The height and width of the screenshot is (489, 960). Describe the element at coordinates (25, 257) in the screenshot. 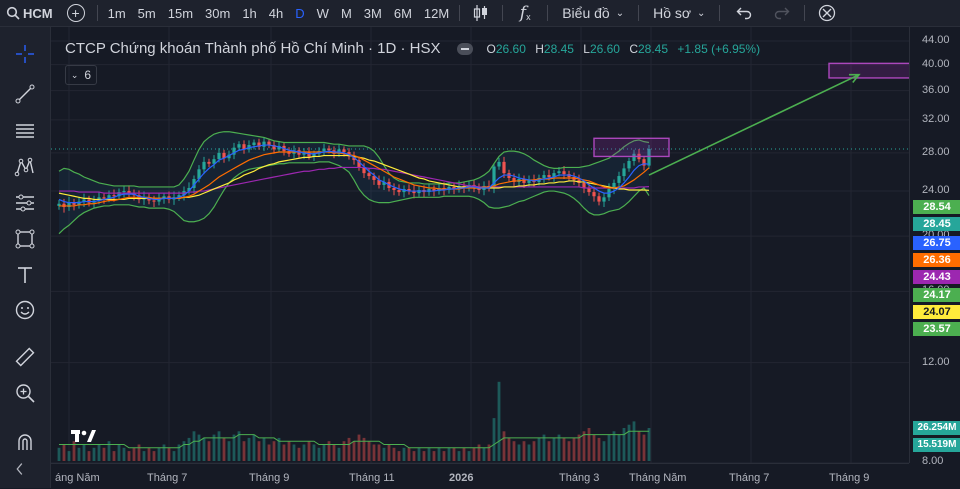

I see `drawing-toolbar` at that location.